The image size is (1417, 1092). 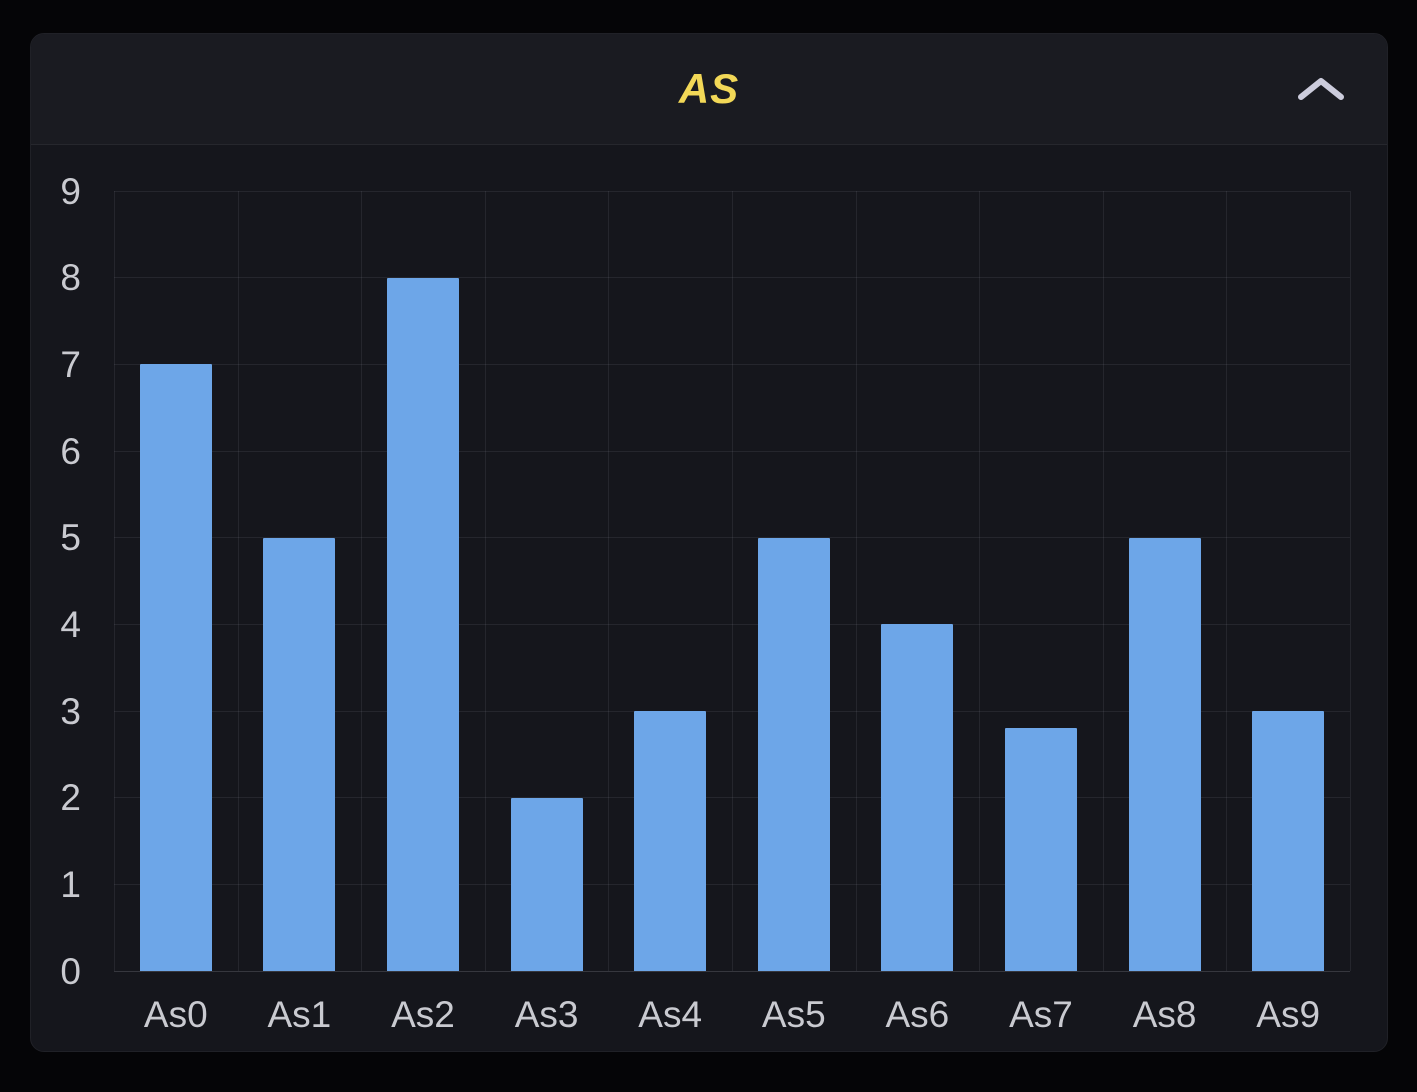 I want to click on bar-As6, so click(x=917, y=797).